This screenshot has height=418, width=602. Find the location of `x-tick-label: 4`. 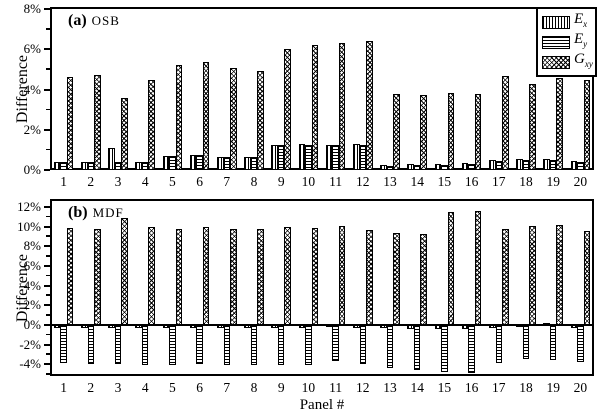

x-tick-label: 4 is located at coordinates (145, 387).